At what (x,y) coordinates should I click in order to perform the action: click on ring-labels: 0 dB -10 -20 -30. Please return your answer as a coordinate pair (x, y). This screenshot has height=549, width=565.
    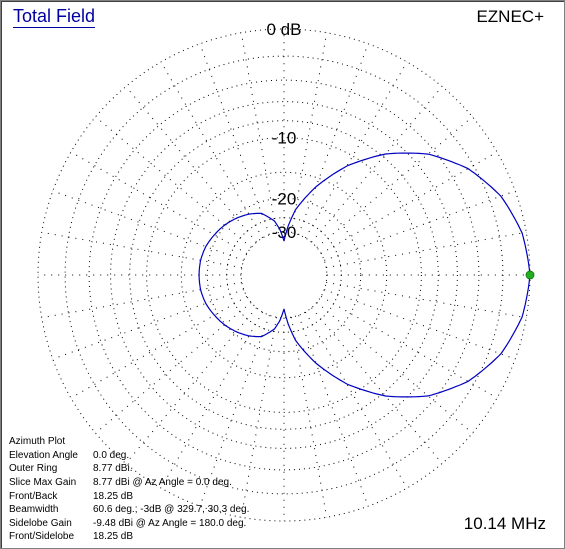
    Looking at the image, I should click on (284, 131).